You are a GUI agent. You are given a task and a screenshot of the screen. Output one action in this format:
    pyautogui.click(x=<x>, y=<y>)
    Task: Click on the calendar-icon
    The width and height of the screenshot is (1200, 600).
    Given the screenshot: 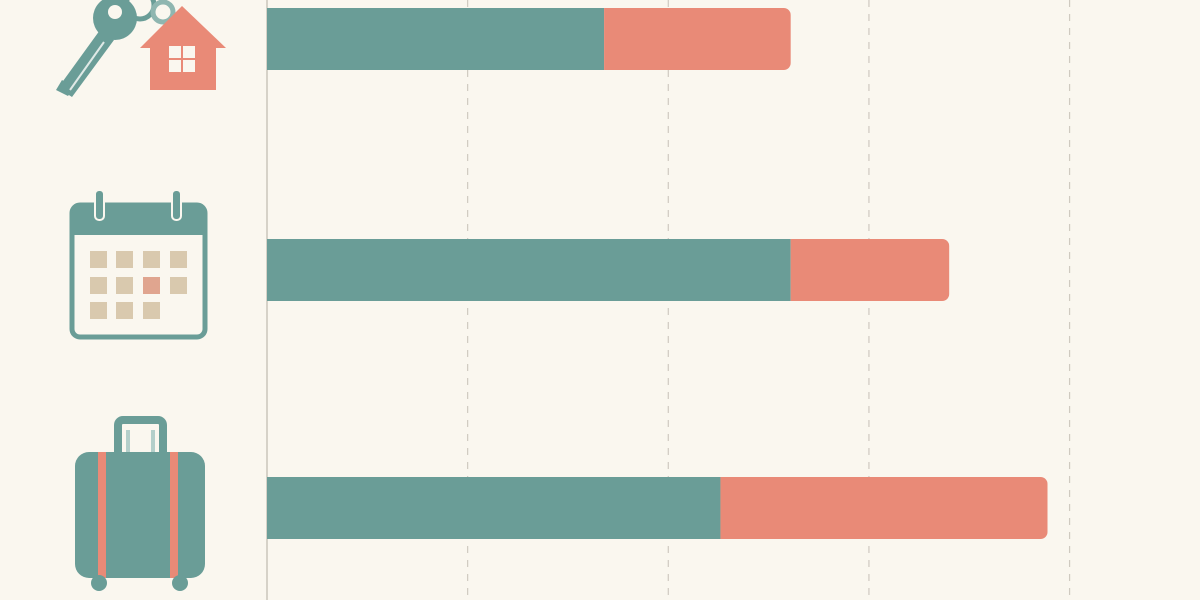 What is the action you would take?
    pyautogui.click(x=138, y=264)
    